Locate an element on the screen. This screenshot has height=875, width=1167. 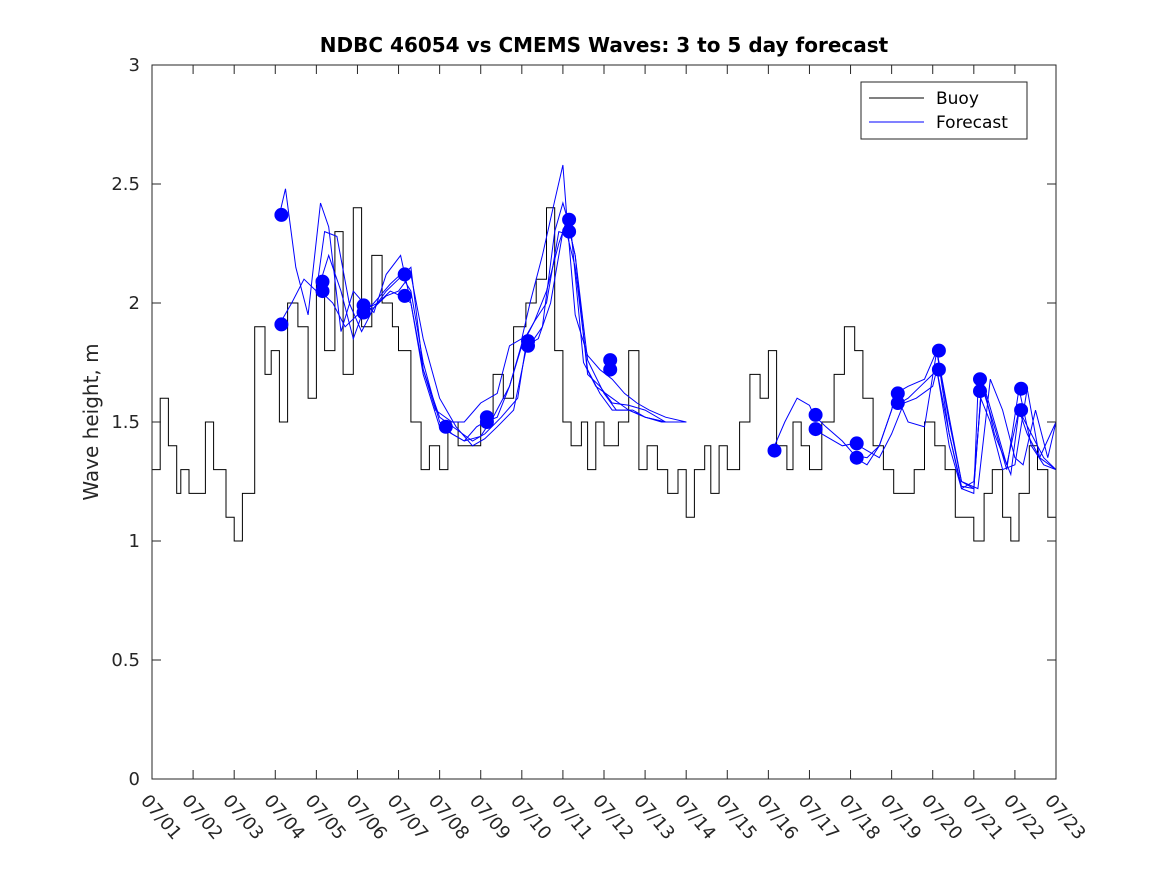
y-tick-label: 1.5 is located at coordinates (125, 422).